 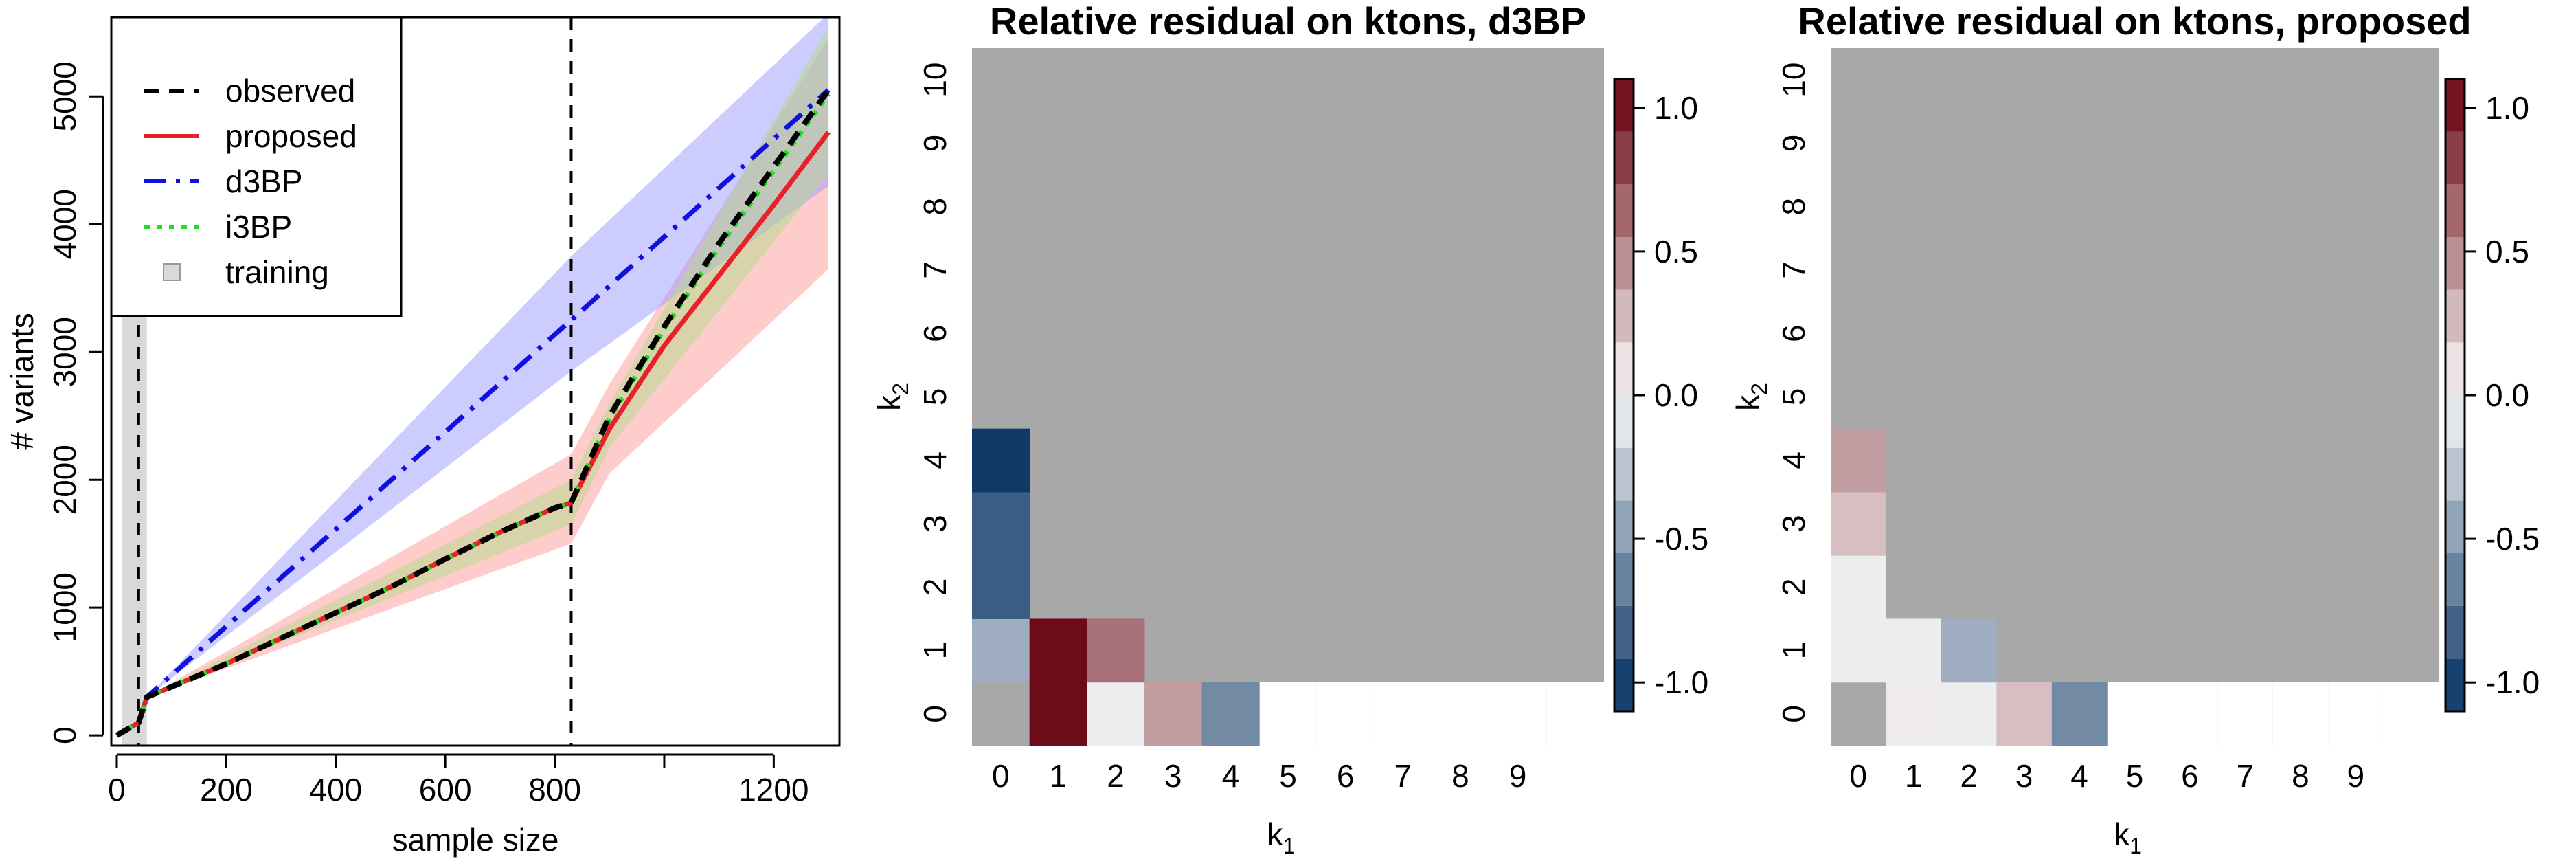 What do you see at coordinates (1751, 397) in the screenshot?
I see `y-axis-label: k2` at bounding box center [1751, 397].